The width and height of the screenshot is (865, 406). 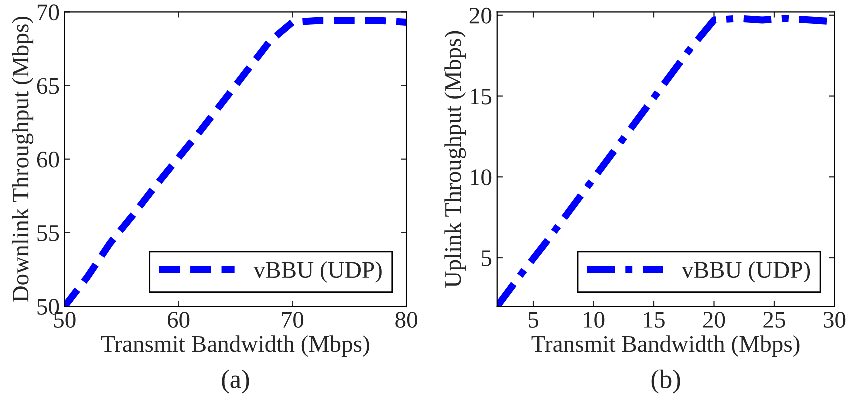 I want to click on y-tick-label: 55, so click(x=49, y=234).